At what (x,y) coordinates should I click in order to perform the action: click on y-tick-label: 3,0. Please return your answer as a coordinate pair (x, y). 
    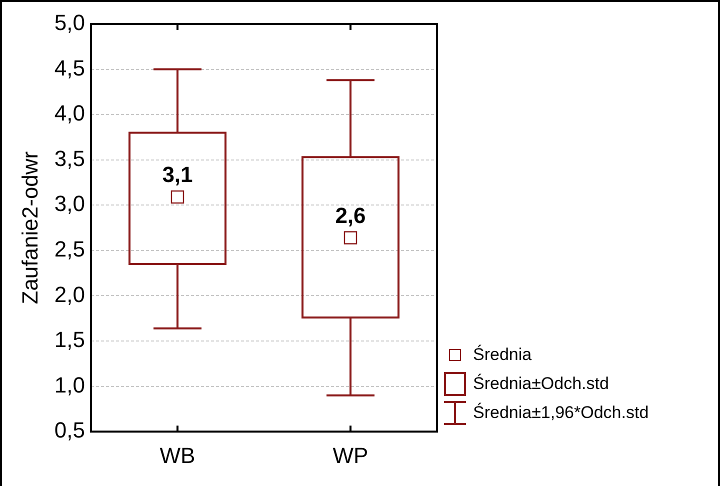
    Looking at the image, I should click on (69, 203).